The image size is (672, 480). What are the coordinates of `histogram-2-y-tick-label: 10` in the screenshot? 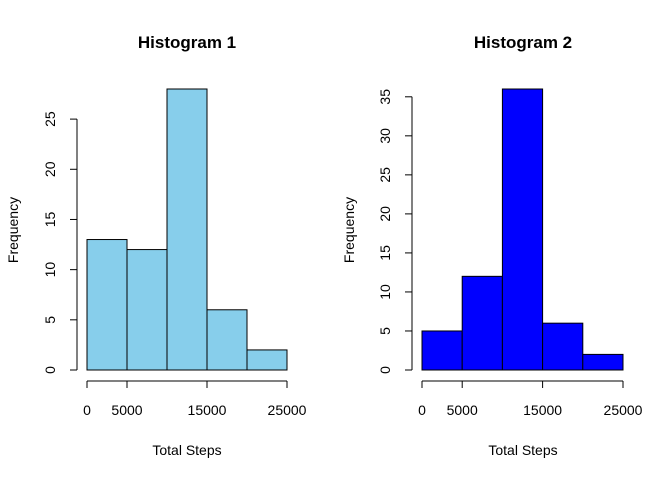 It's located at (385, 292).